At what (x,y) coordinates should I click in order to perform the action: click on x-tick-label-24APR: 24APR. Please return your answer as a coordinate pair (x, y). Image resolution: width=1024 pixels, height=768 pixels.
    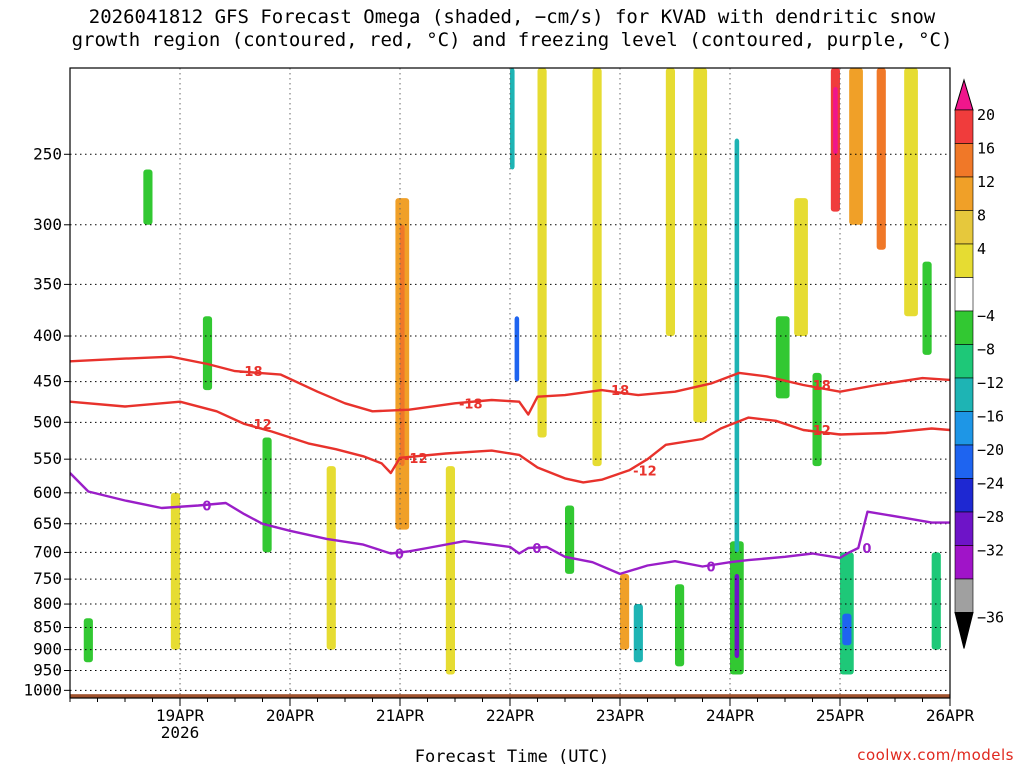
    Looking at the image, I should click on (730, 715).